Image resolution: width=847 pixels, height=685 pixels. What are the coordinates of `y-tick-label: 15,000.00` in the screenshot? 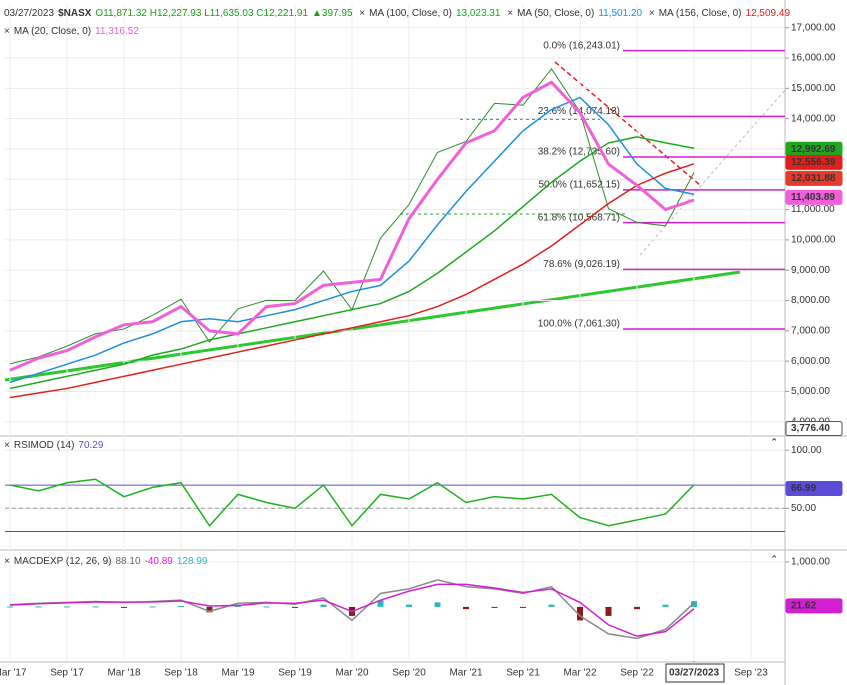 It's located at (813, 88).